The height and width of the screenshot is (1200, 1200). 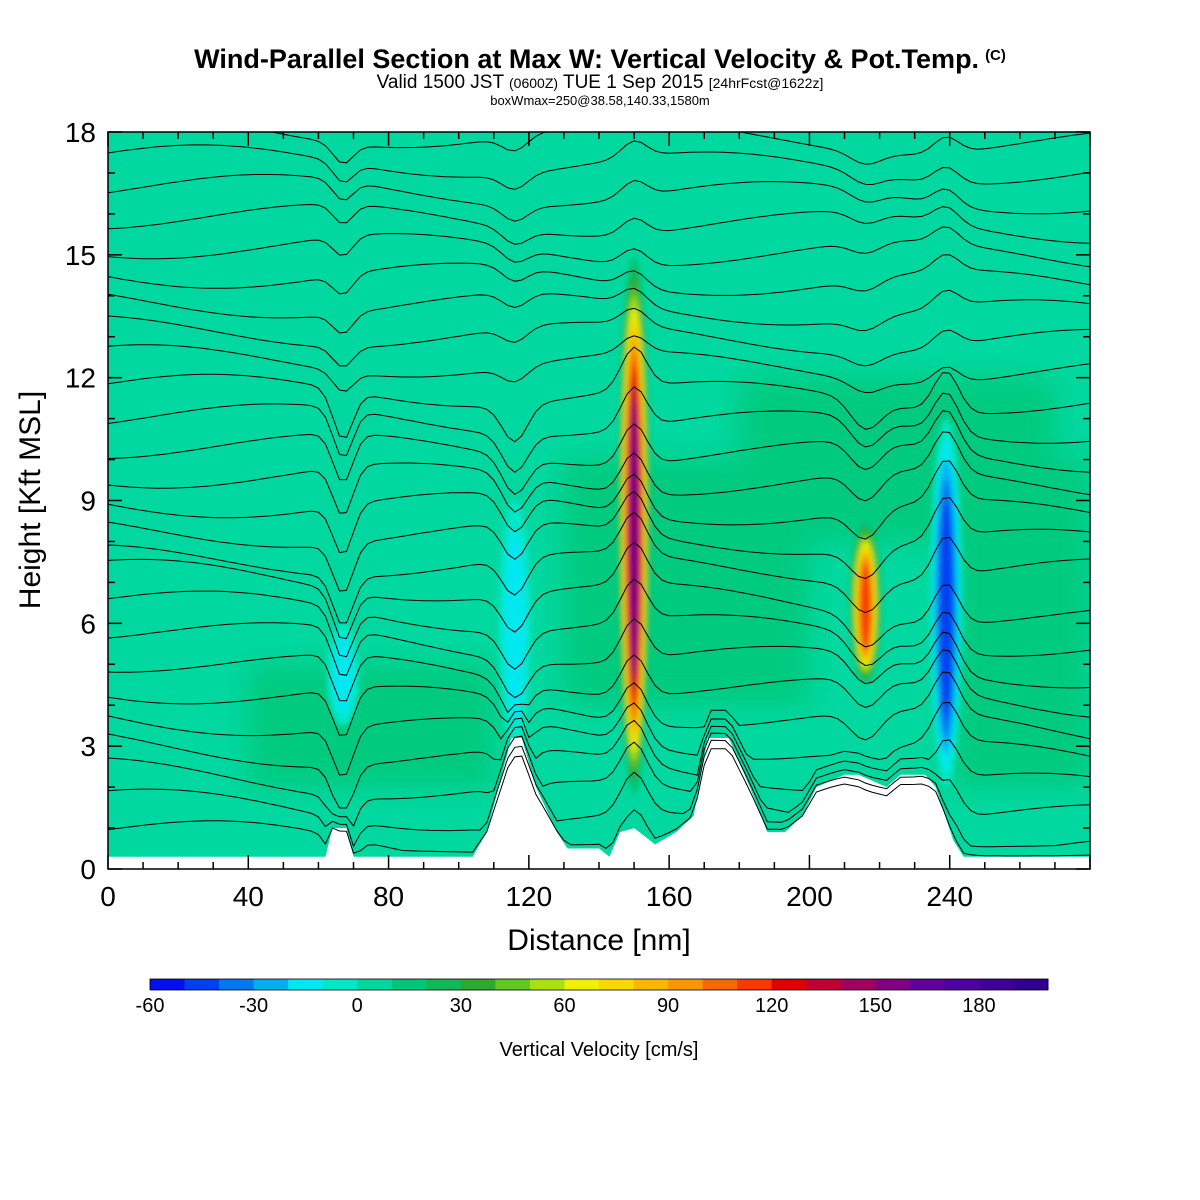 I want to click on valid-zulu: (0600Z), so click(x=534, y=83).